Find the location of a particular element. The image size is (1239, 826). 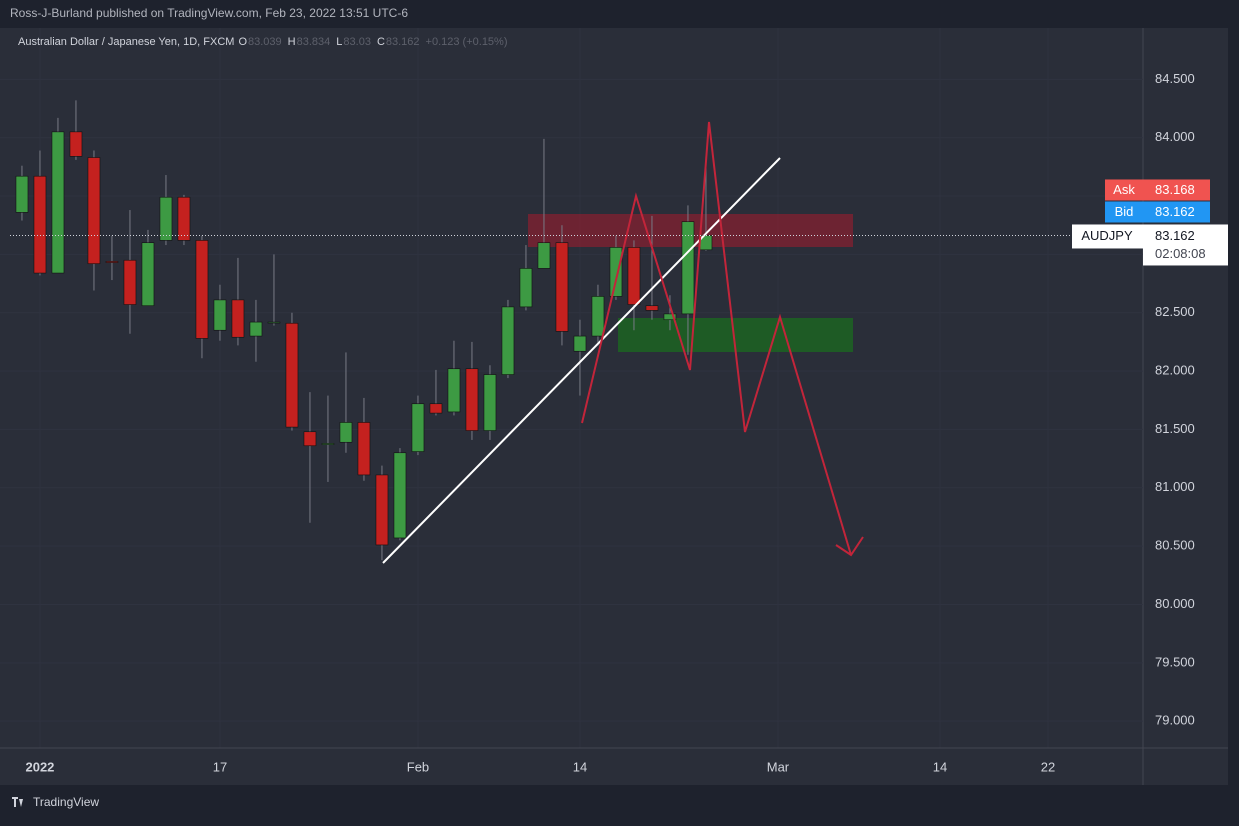

legend-text: H is located at coordinates (292, 42).